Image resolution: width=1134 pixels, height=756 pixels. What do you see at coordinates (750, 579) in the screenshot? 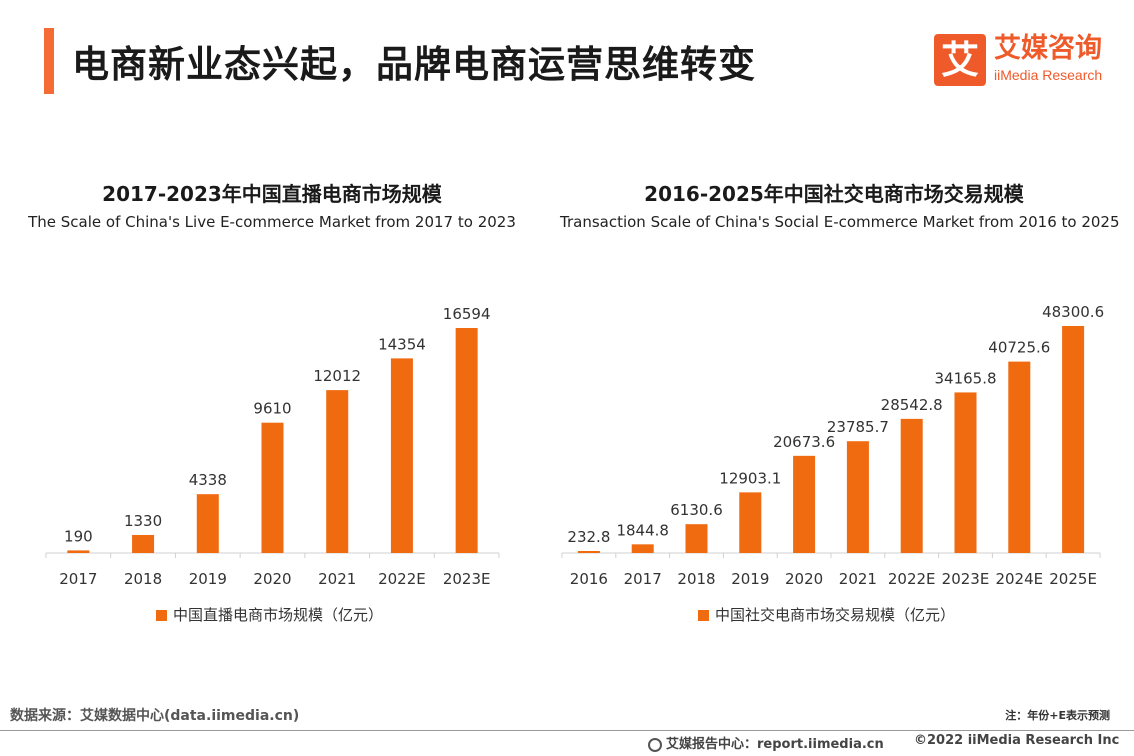
I see `chart2-tick-label: 2019` at bounding box center [750, 579].